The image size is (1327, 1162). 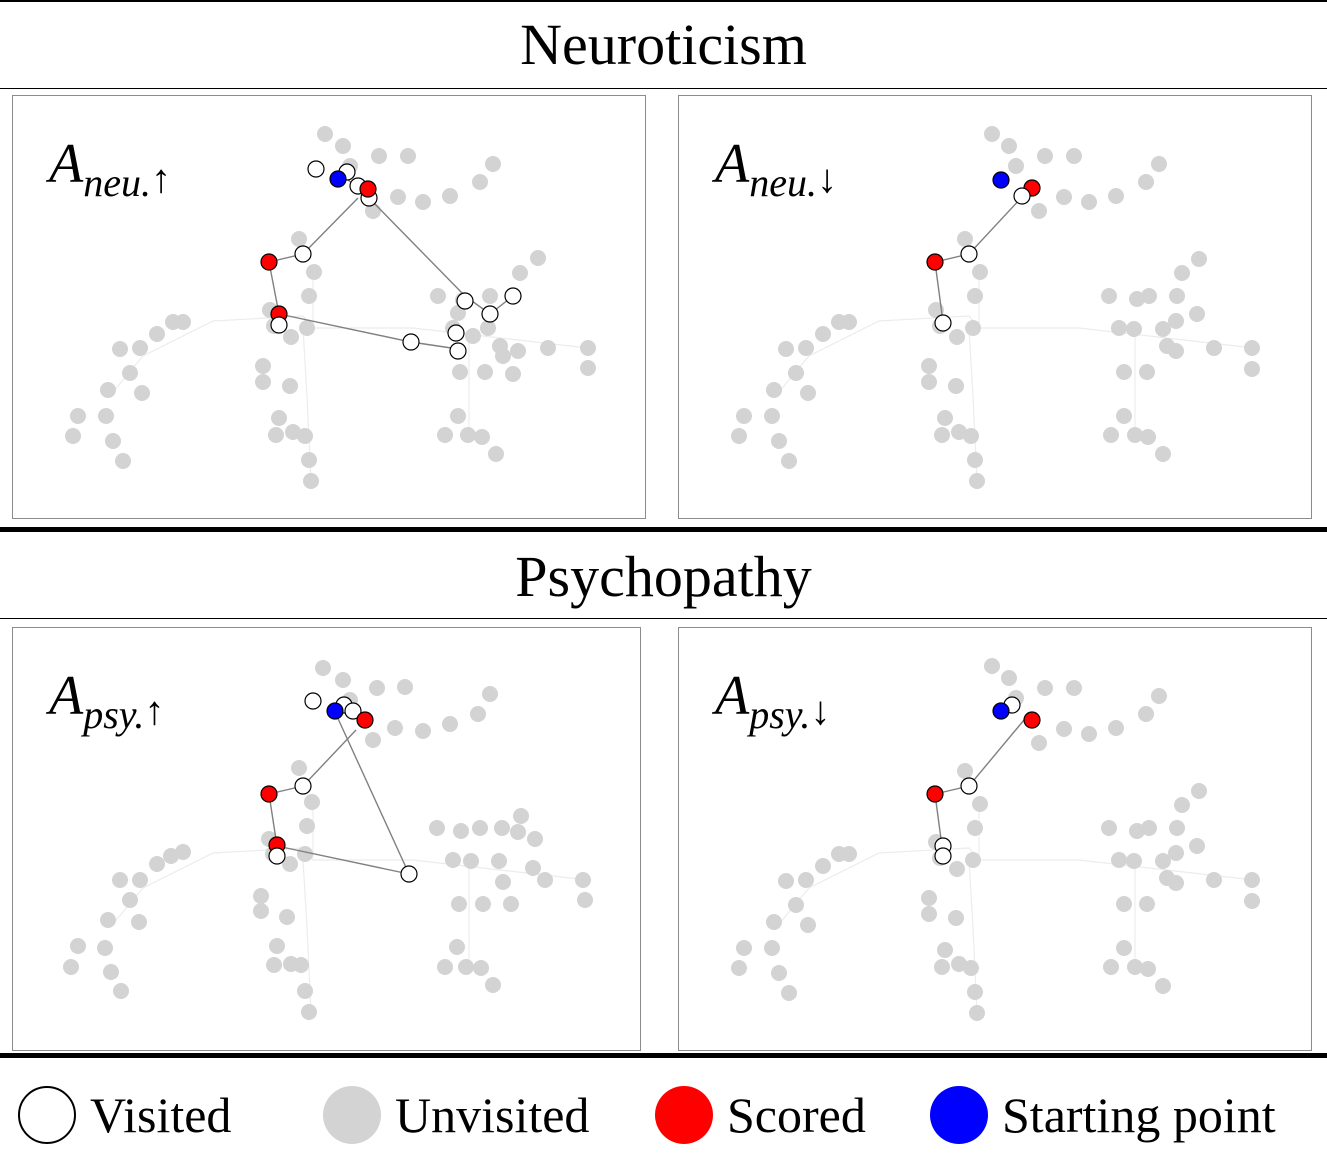 What do you see at coordinates (663, 529) in the screenshot?
I see `section-divider` at bounding box center [663, 529].